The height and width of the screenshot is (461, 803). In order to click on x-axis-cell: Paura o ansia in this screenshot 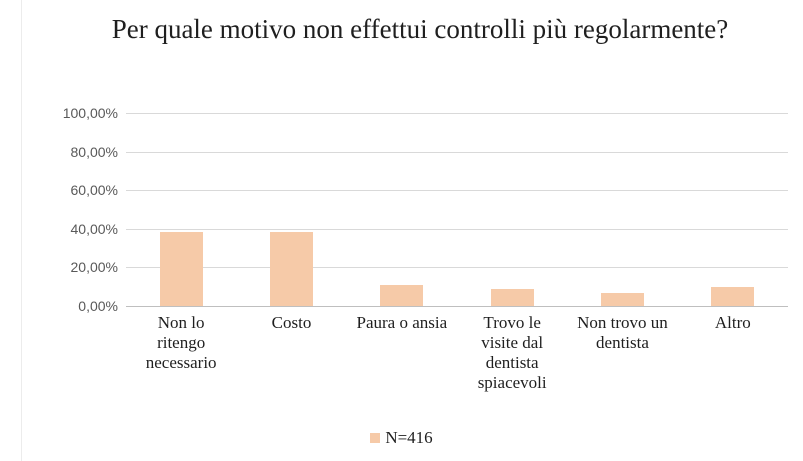, I will do `click(402, 353)`.